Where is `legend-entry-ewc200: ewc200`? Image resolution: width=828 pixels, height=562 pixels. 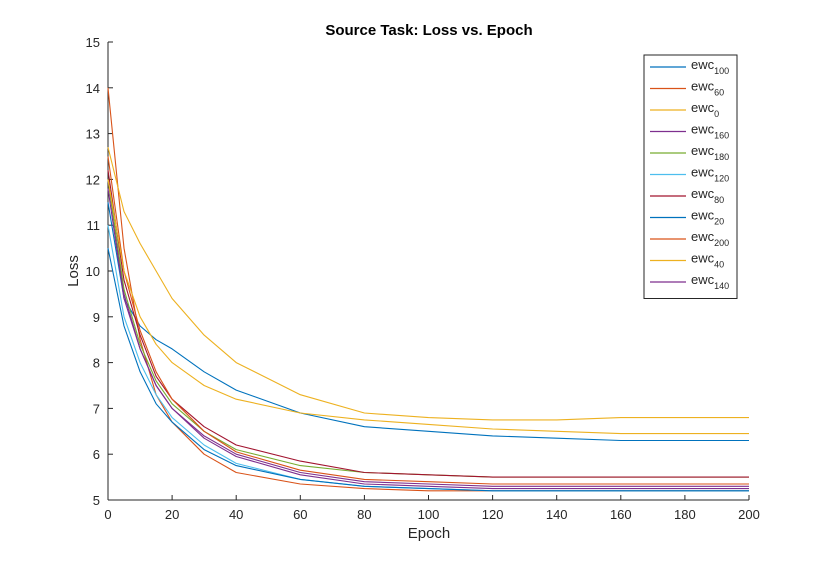 legend-entry-ewc200: ewc200 is located at coordinates (710, 238).